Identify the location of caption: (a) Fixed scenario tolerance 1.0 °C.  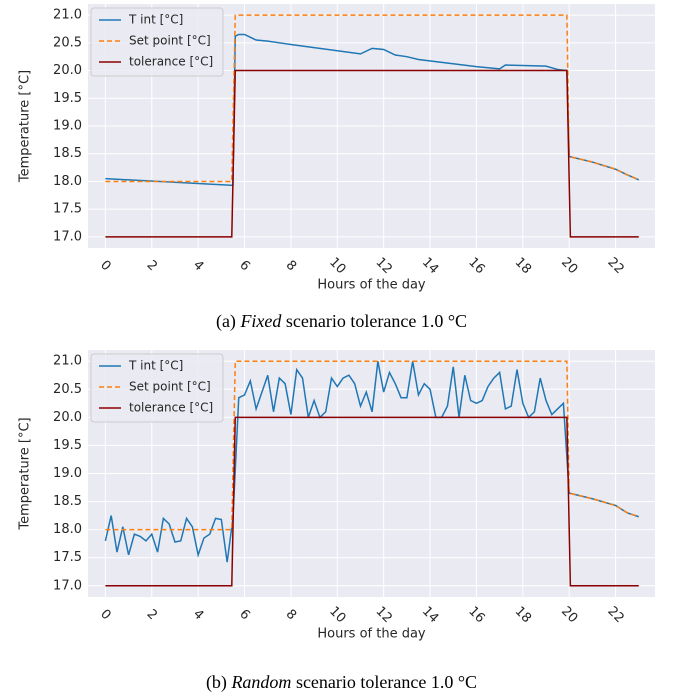
(341, 321).